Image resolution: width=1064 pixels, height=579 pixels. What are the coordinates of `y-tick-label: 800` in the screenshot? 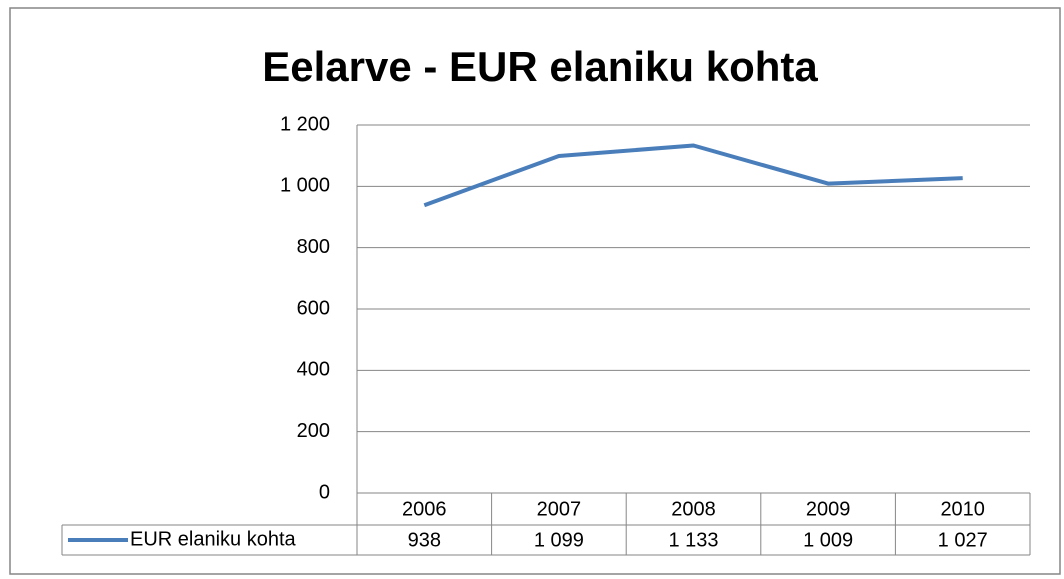 It's located at (313, 247).